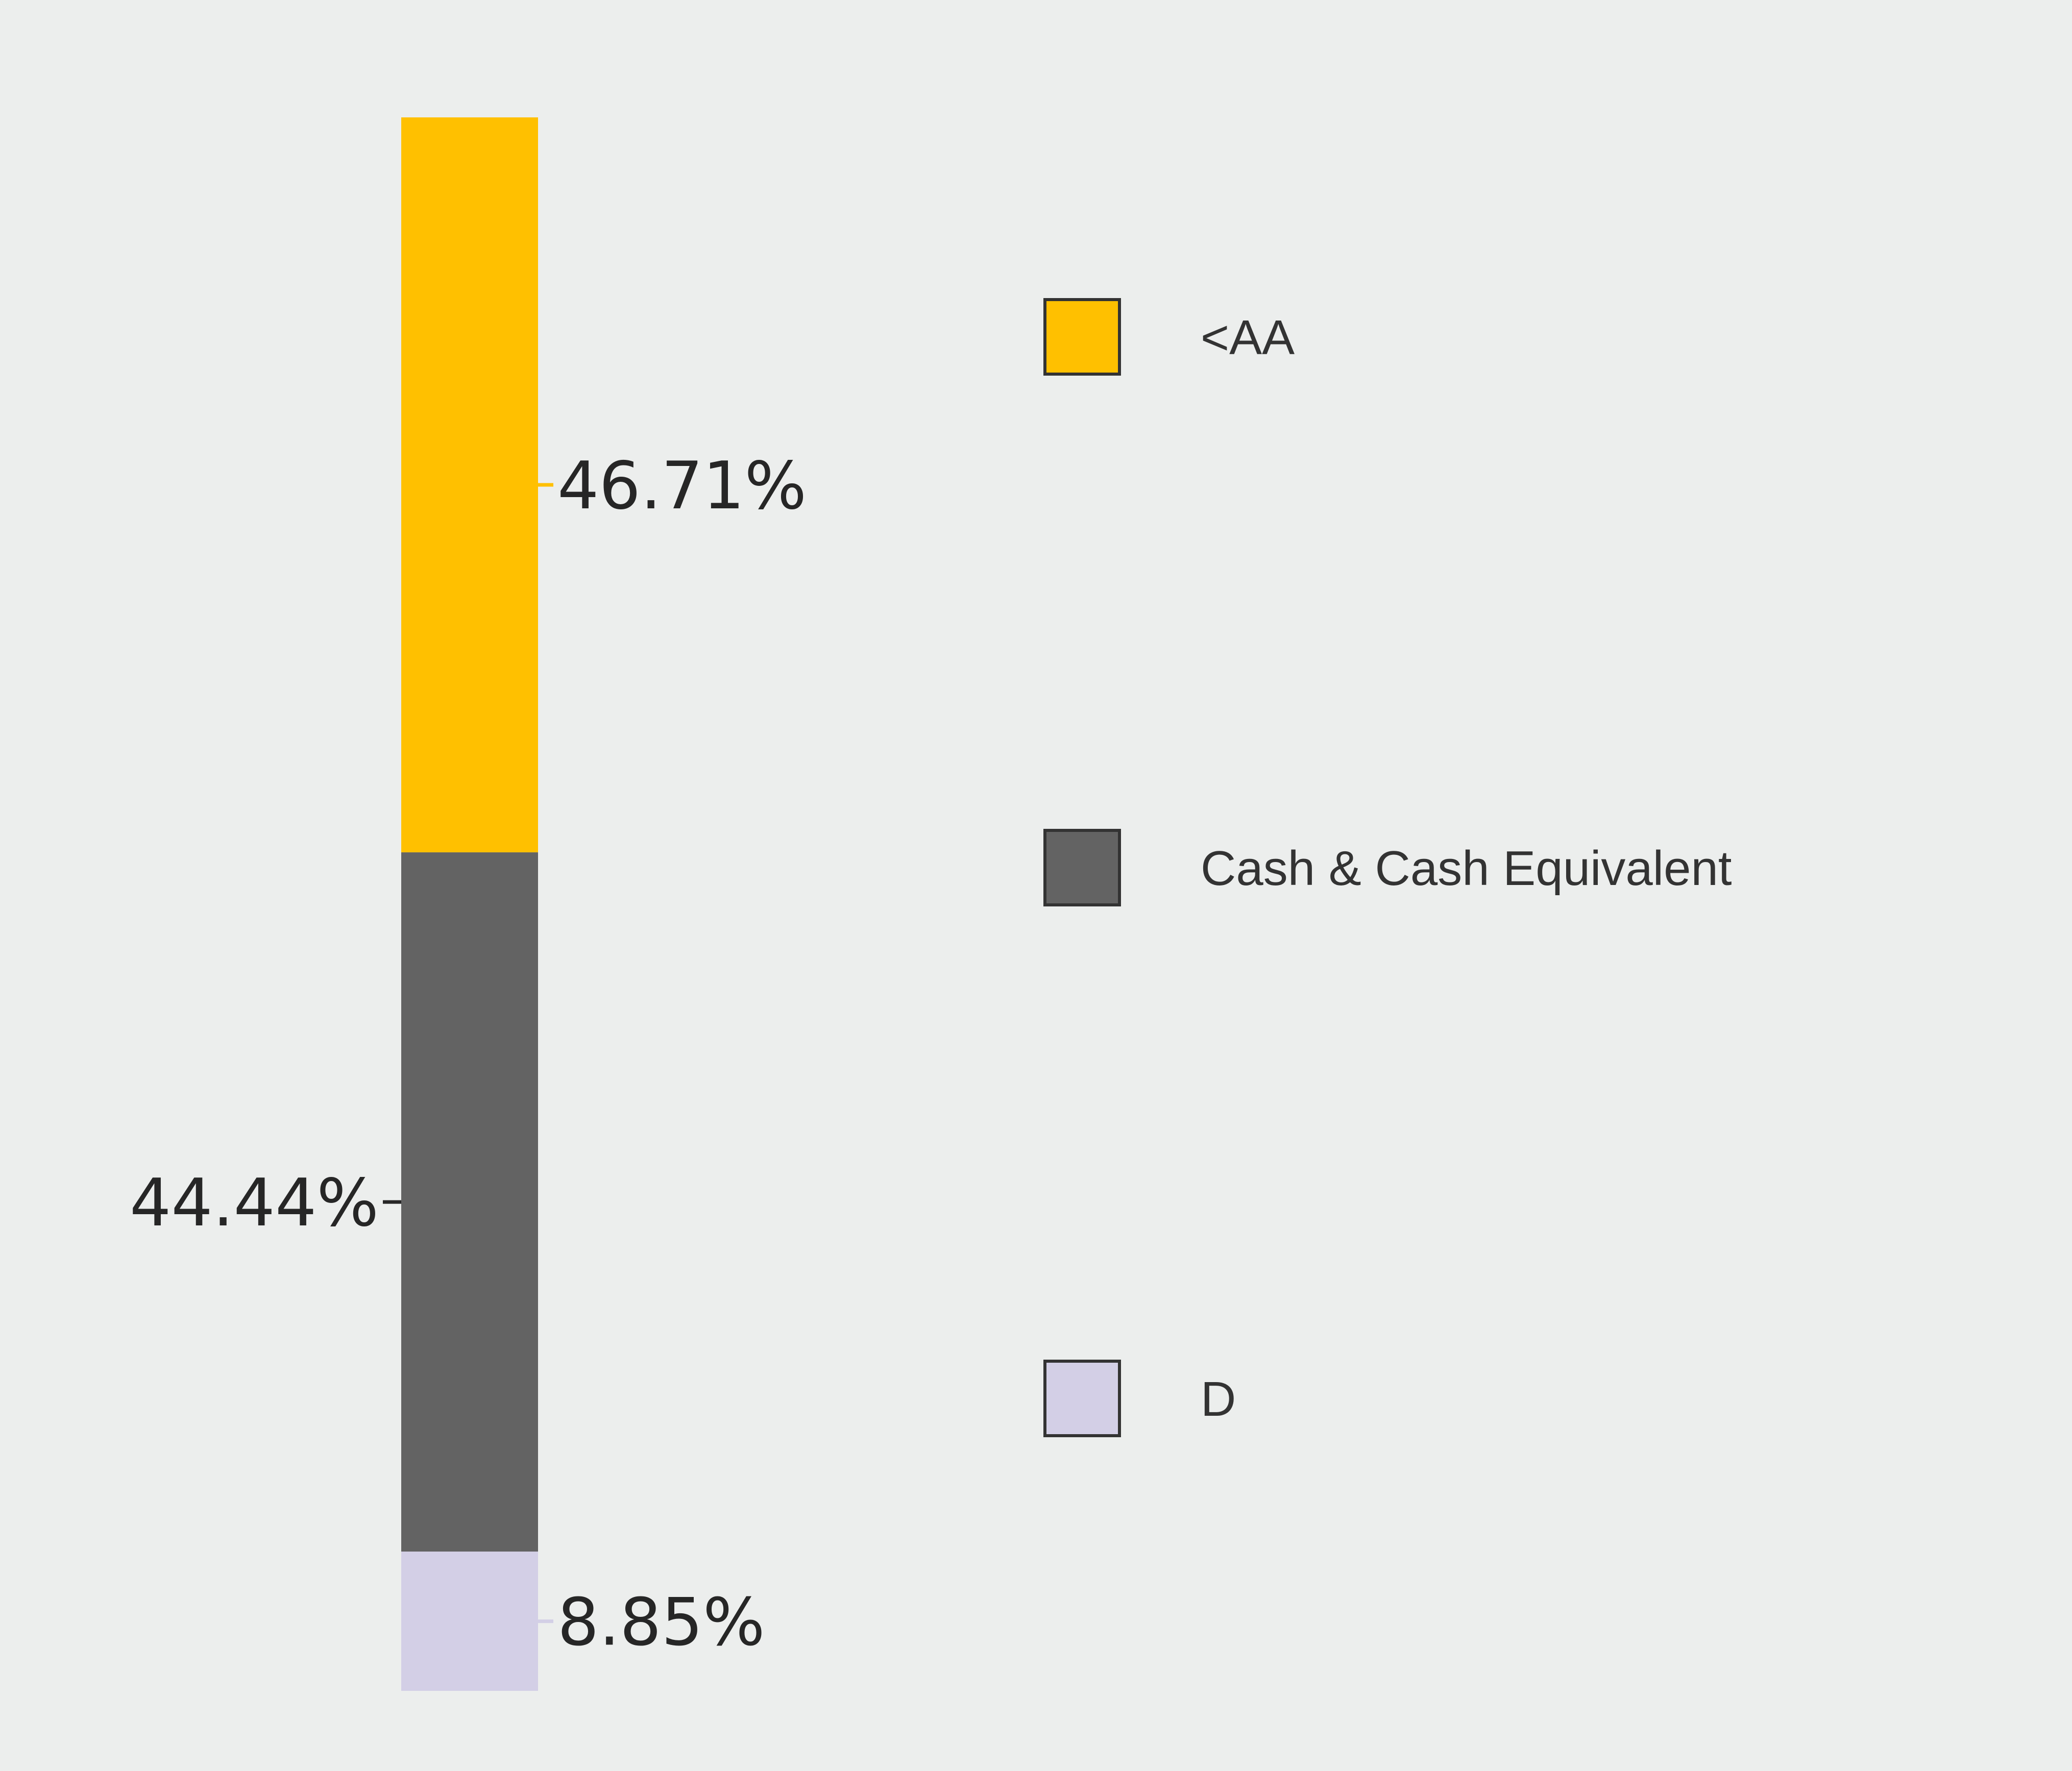 This screenshot has width=2072, height=1771. Describe the element at coordinates (1218, 1399) in the screenshot. I see `legend-label-d: D` at that location.